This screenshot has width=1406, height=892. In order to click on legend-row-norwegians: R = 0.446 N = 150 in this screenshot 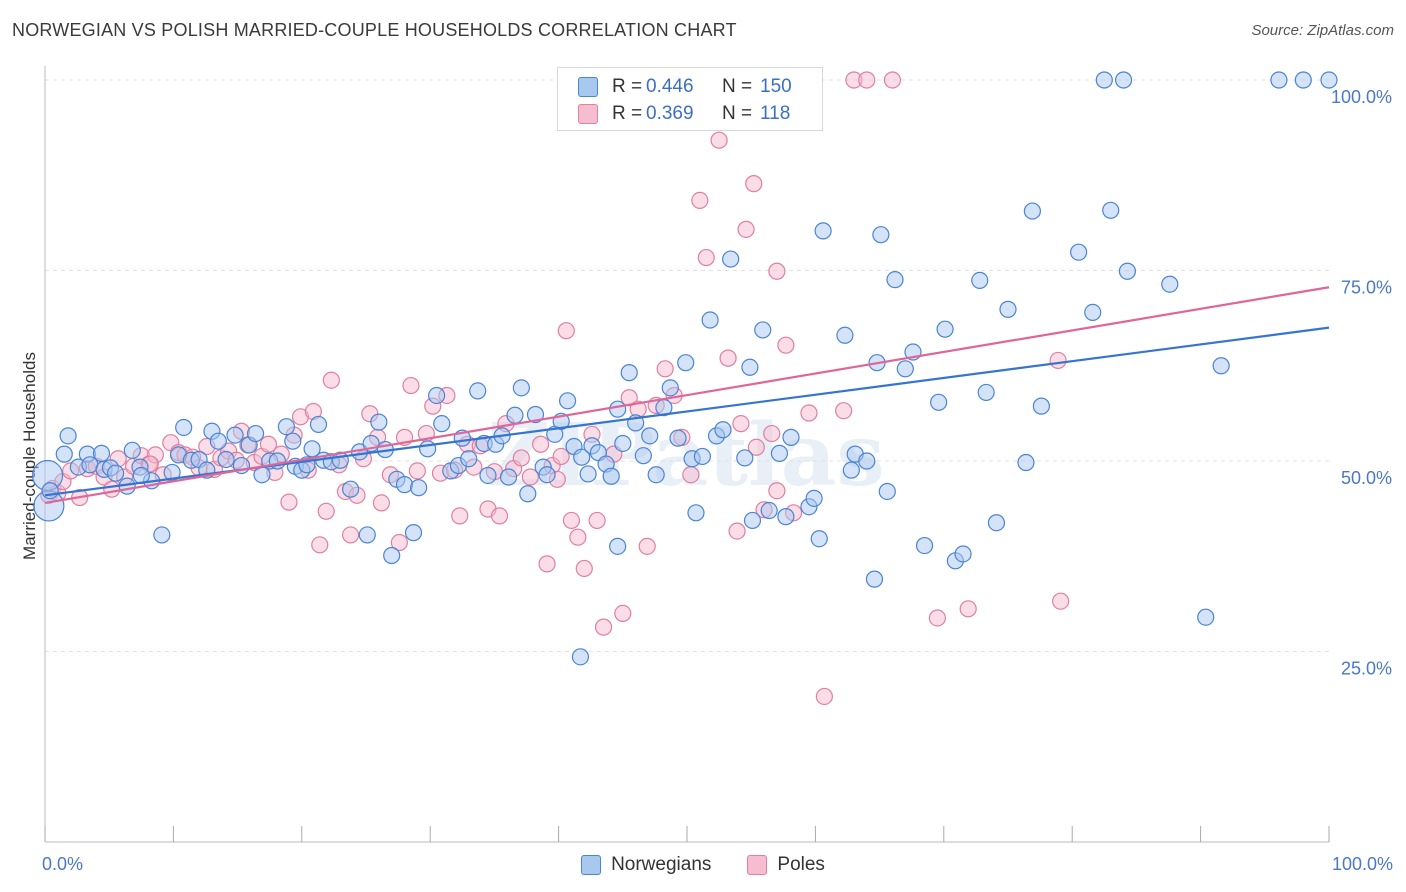, I will do `click(685, 87)`.